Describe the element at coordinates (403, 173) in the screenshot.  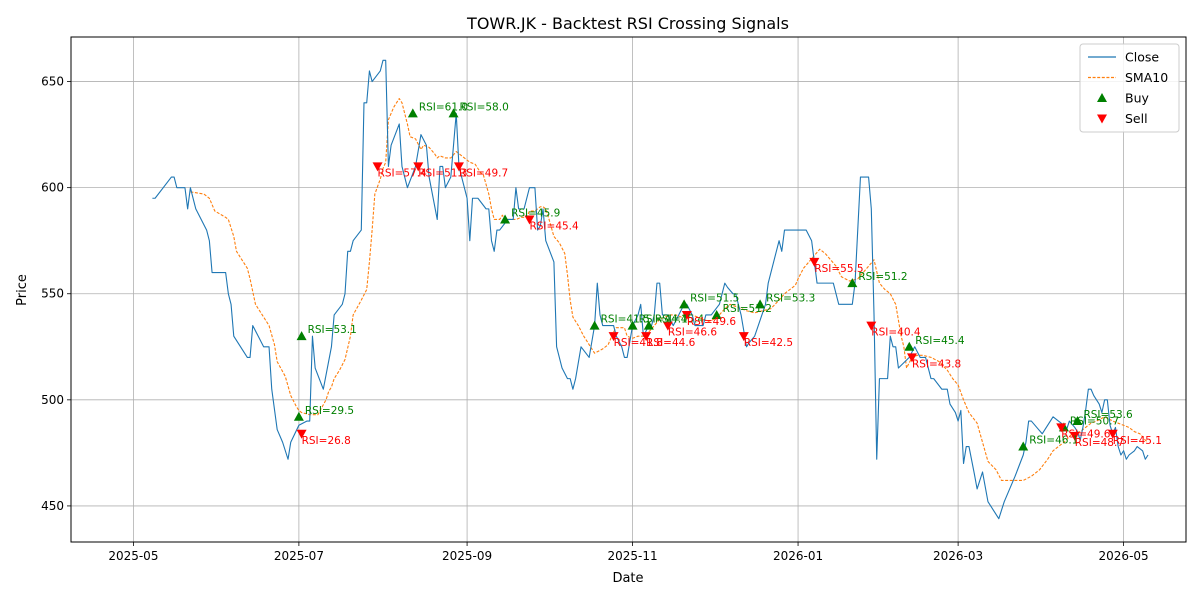
I see `sell-label: RSI=57.4` at that location.